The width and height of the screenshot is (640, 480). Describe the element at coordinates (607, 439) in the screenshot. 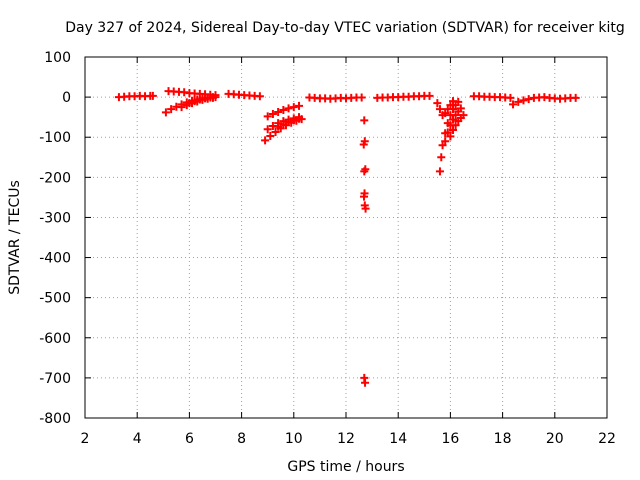

I see `x-tick-label: 22` at that location.